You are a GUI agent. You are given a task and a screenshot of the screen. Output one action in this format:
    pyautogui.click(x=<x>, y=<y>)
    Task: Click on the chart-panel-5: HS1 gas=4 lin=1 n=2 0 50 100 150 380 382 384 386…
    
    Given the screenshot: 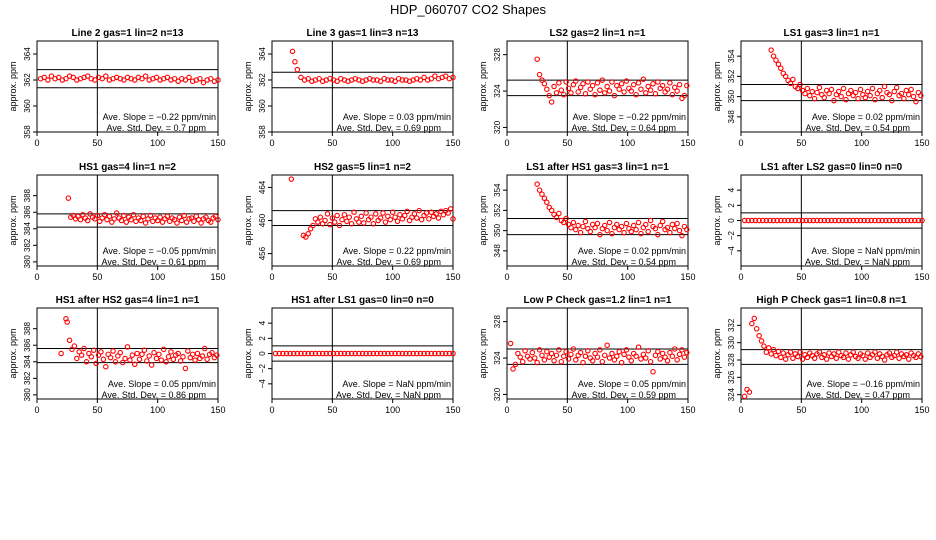 What is the action you would take?
    pyautogui.click(x=117, y=222)
    